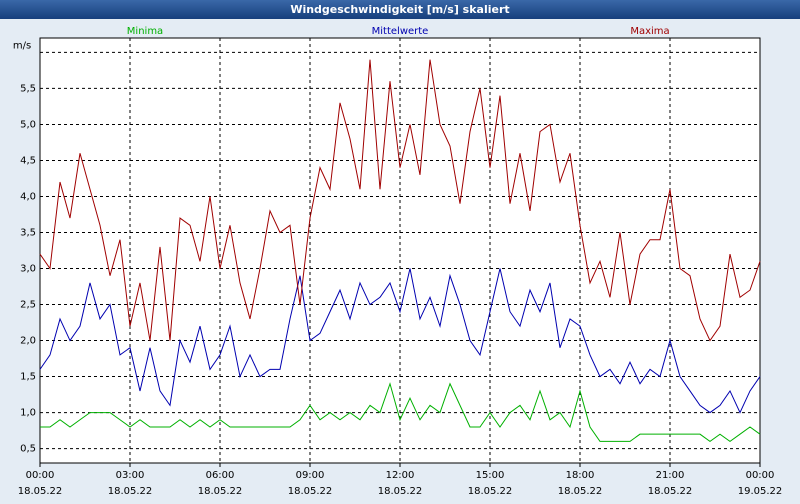  Describe the element at coordinates (28, 232) in the screenshot. I see `y-tick-label: 3,5` at that location.